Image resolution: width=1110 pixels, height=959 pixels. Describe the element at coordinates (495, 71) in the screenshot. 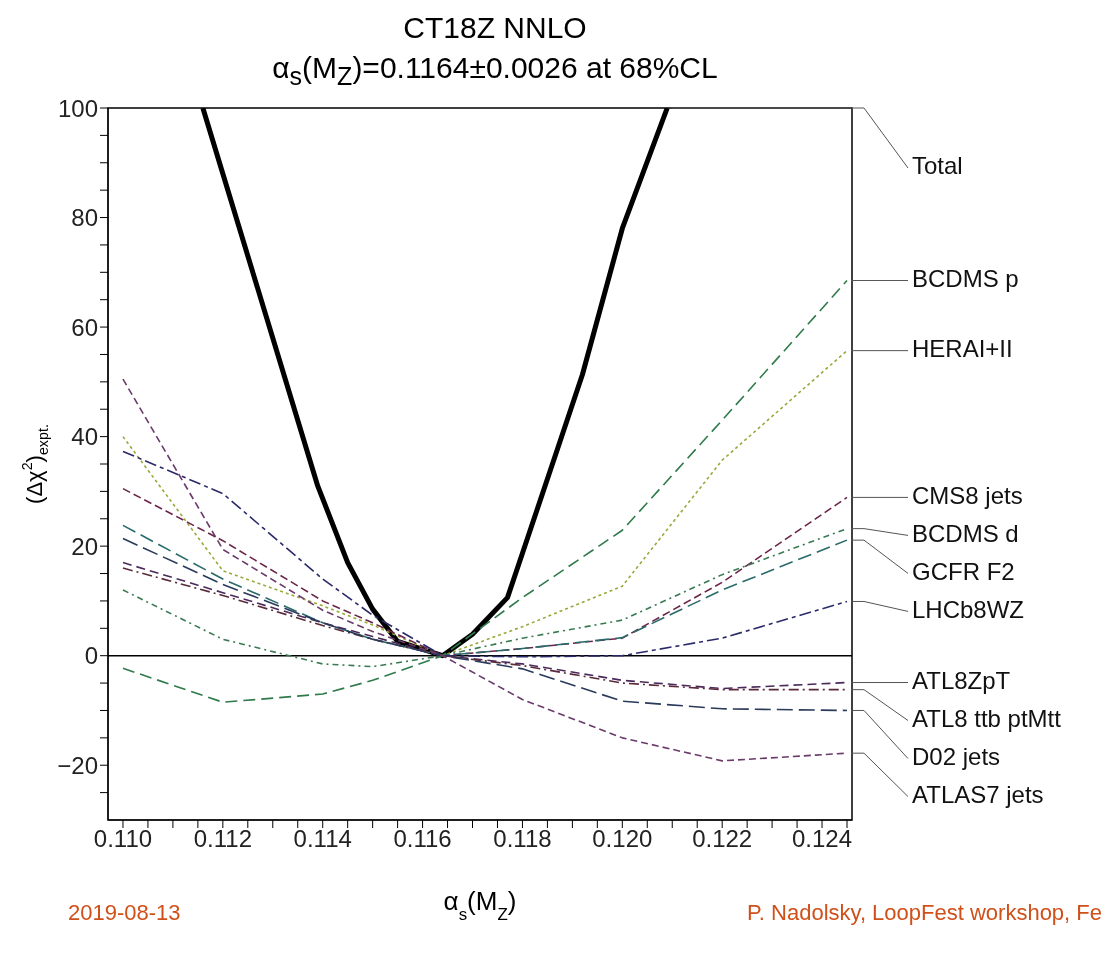

I see `chart-subtitle: α$_{s}$(M$_{Z}$)=0.1164±0.0026 at 68%CL` at that location.